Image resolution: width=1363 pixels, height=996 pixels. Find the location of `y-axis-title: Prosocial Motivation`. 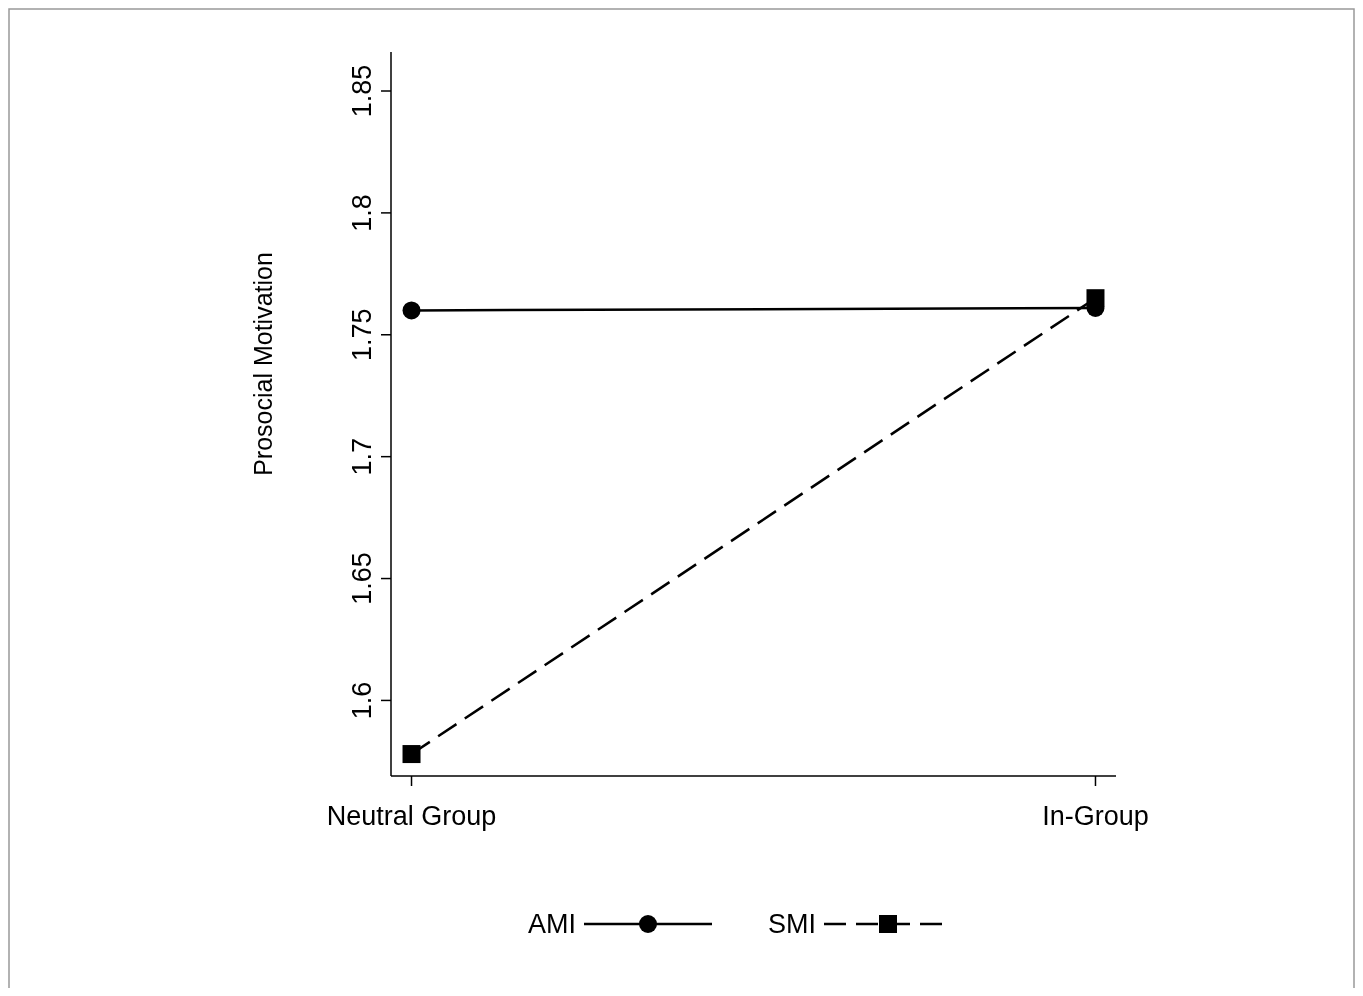

y-axis-title: Prosocial Motivation is located at coordinates (263, 364).